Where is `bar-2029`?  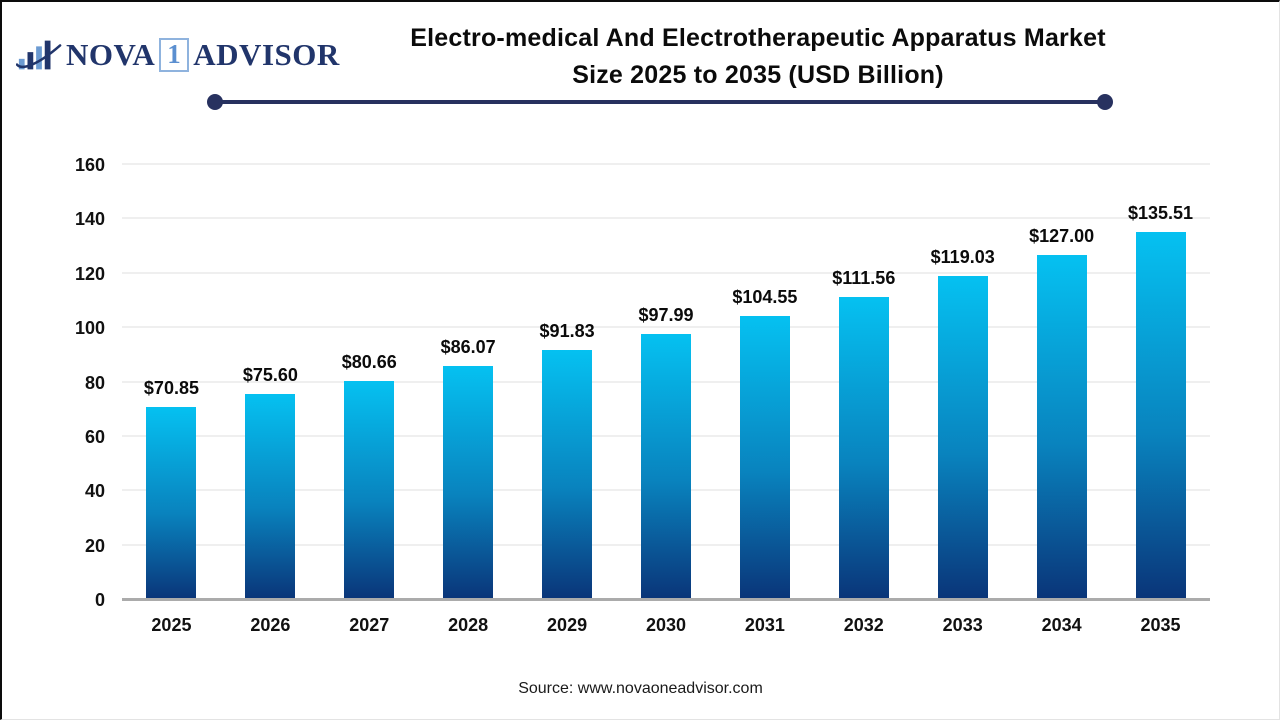
bar-2029 is located at coordinates (567, 475).